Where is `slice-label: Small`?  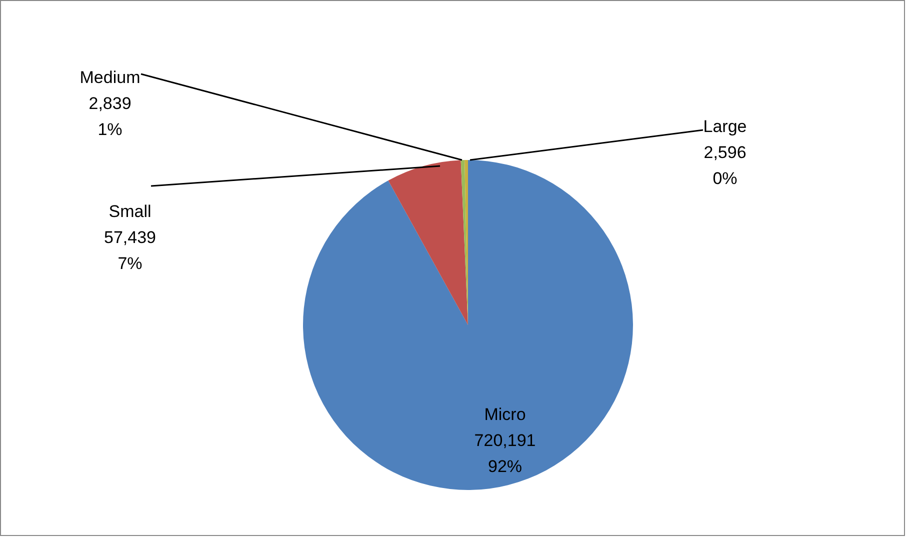
slice-label: Small is located at coordinates (130, 211).